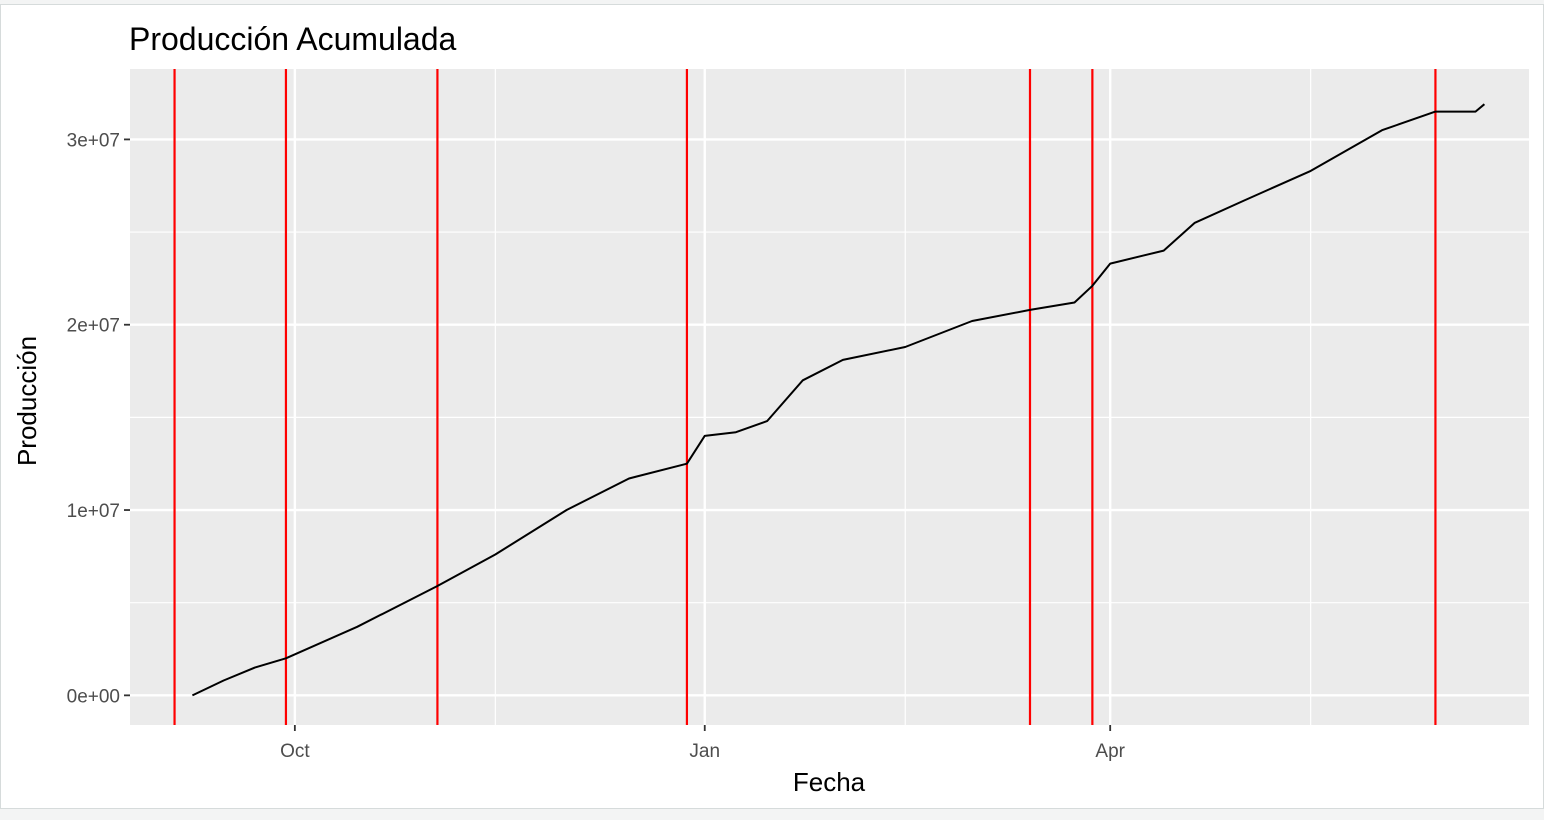 The image size is (1544, 820). I want to click on x-axis: Oct Jan Apr, so click(703, 743).